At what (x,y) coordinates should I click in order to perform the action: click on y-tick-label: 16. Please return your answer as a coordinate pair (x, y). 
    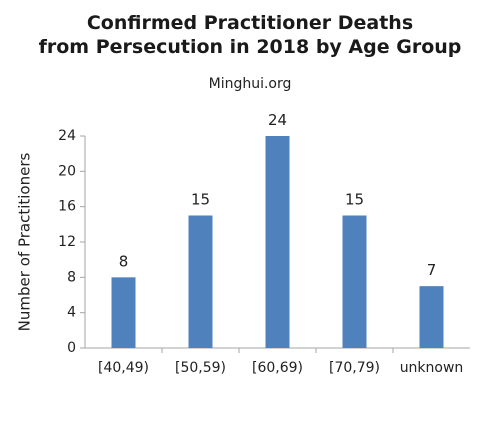
    Looking at the image, I should click on (67, 207).